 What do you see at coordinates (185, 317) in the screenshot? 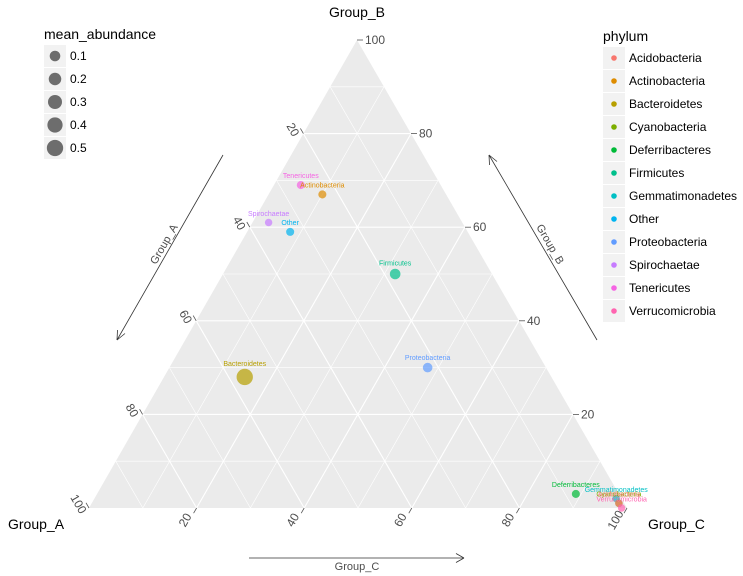
I see `tick-label-a: 60` at bounding box center [185, 317].